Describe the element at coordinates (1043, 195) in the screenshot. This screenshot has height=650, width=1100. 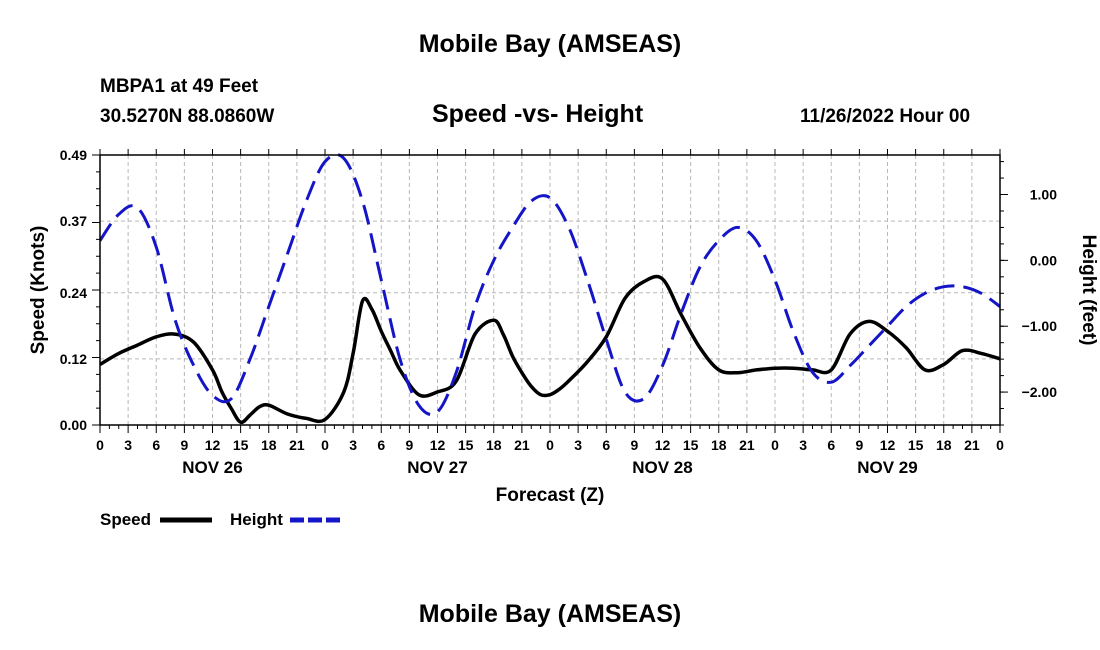
I see `y2-tick-label: 1.00` at that location.